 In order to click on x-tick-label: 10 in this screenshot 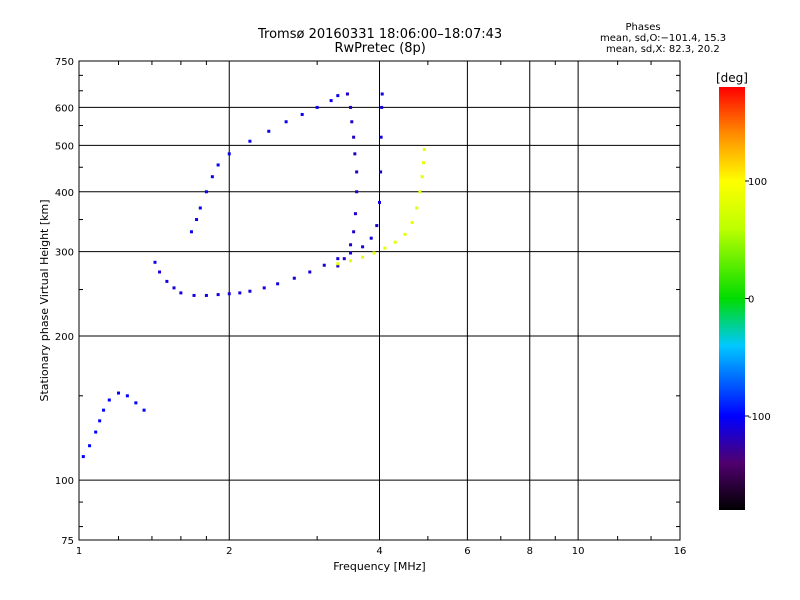, I will do `click(578, 551)`.